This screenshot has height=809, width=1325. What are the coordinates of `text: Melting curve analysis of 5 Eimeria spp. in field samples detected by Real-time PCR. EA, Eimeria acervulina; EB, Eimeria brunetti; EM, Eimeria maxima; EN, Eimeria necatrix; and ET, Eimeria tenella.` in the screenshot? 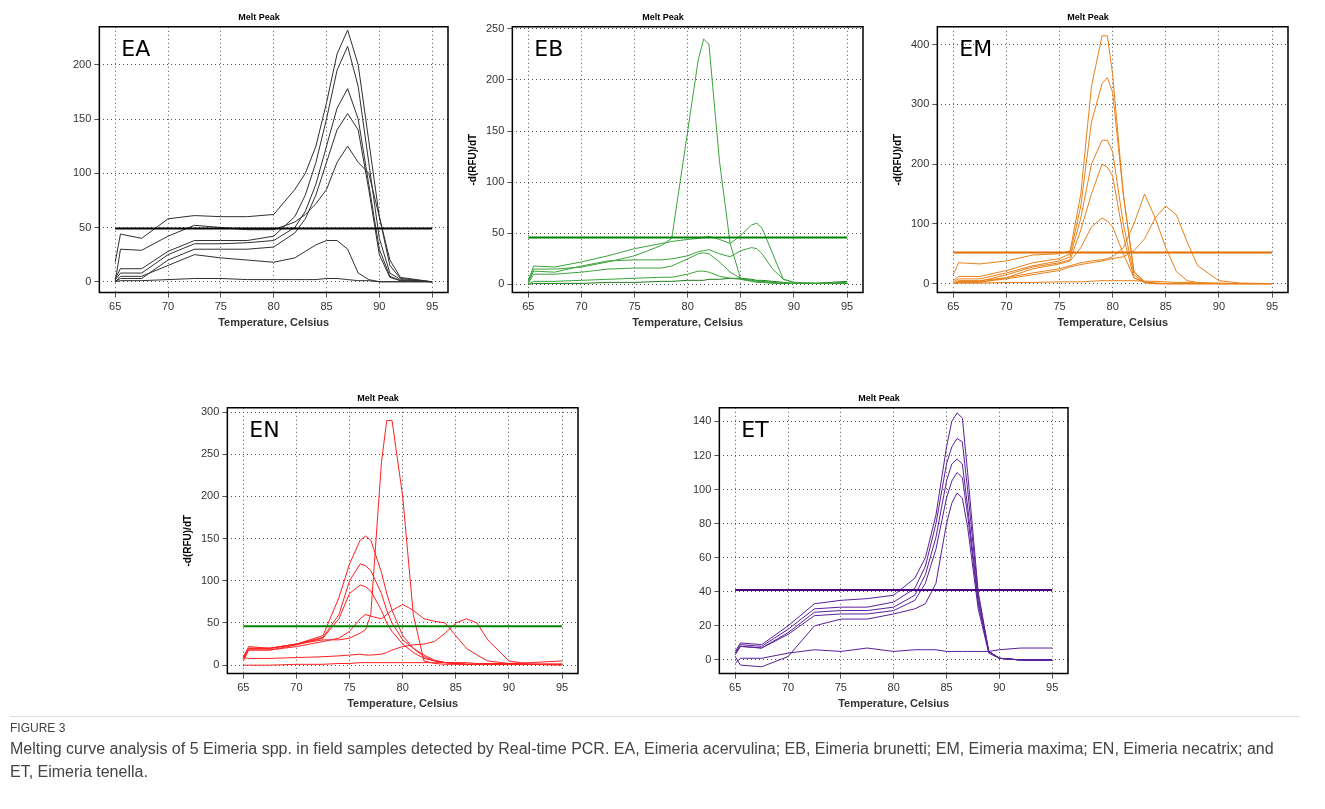 It's located at (642, 760).